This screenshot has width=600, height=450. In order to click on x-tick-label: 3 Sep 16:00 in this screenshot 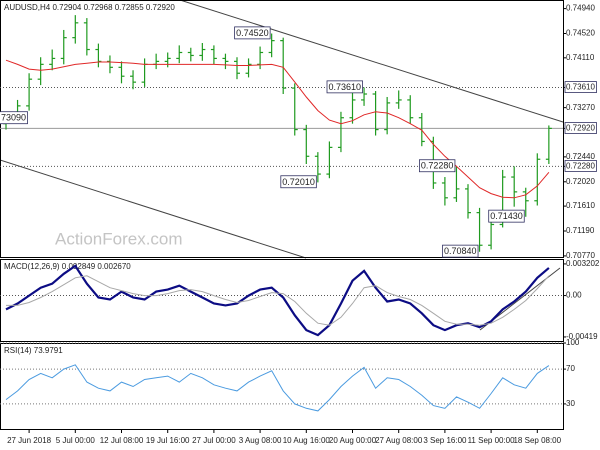, I will do `click(445, 440)`.